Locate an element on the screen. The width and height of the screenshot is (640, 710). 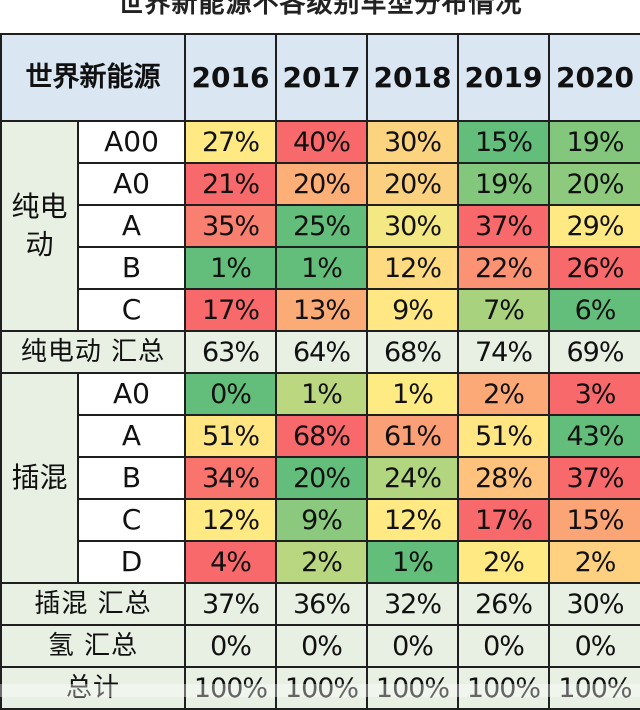
corner-label: 世界新能源 is located at coordinates (93, 77).